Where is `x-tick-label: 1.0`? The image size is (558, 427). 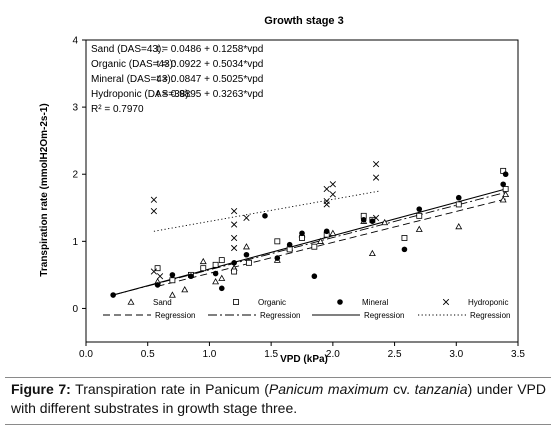 x-tick-label: 1.0 is located at coordinates (209, 354).